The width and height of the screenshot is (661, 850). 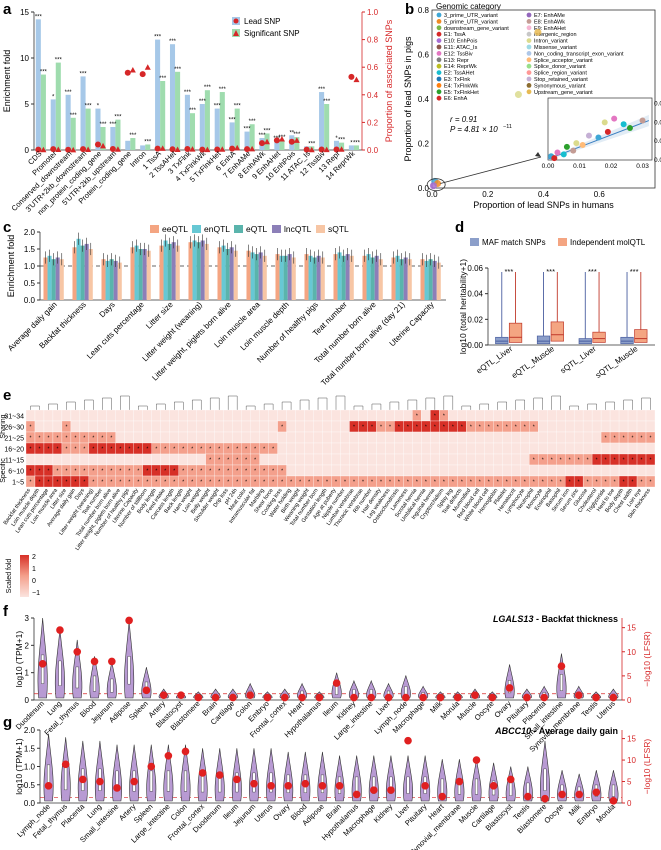 What do you see at coordinates (561, 80) in the screenshot?
I see `b-legend-item: Stop_retained_variant` at bounding box center [561, 80].